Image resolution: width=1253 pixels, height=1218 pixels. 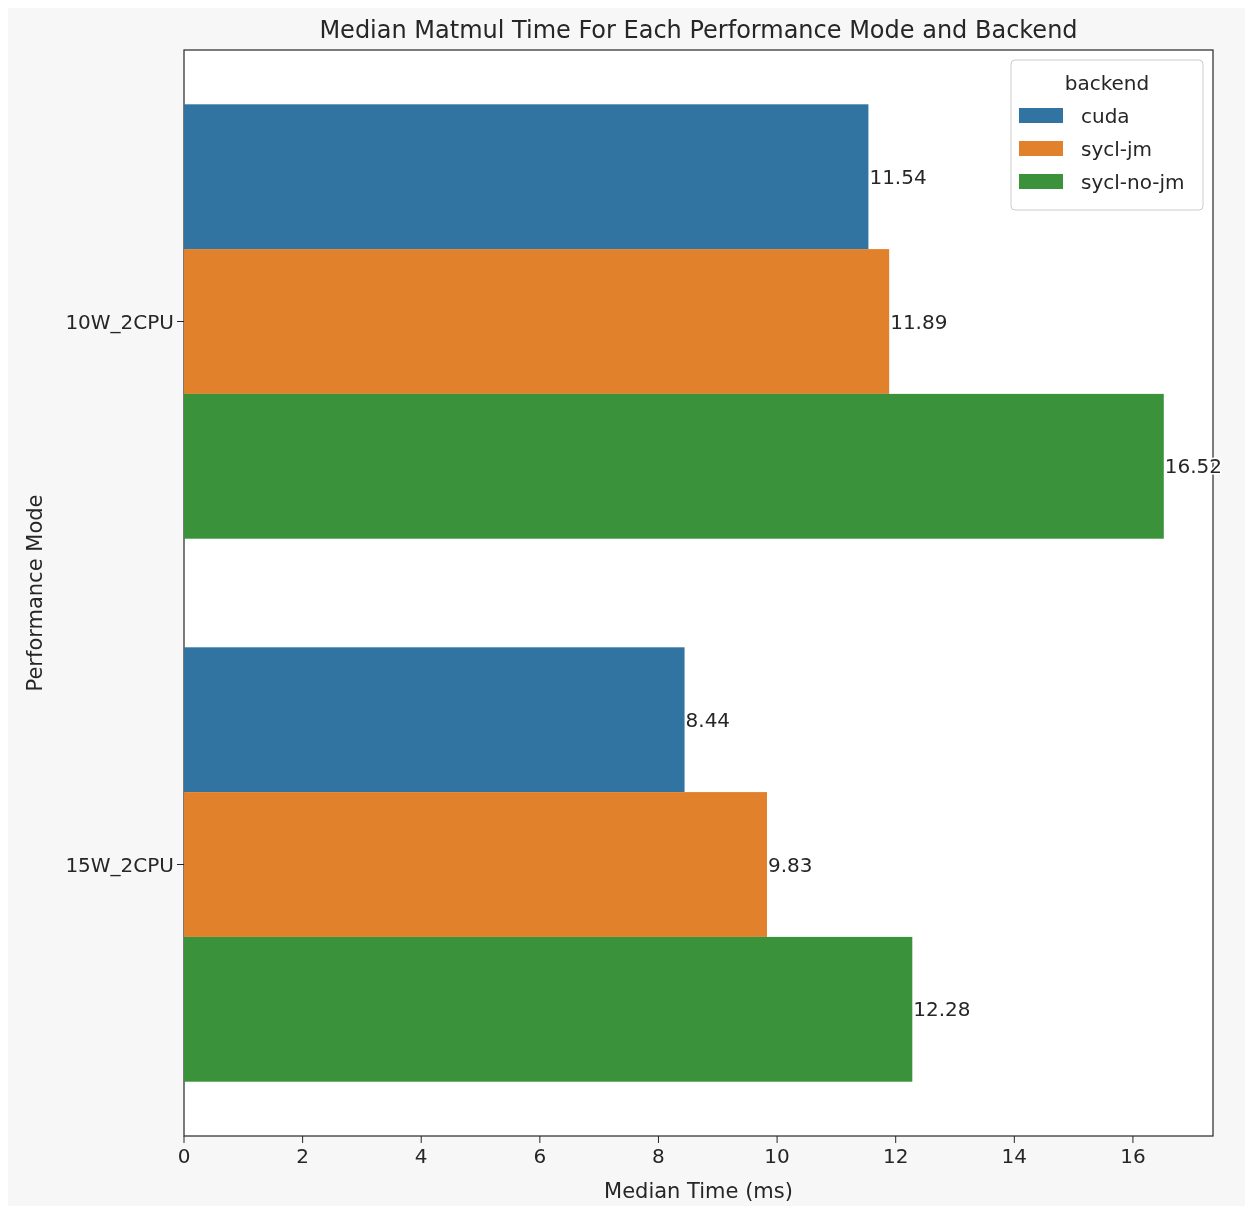 What do you see at coordinates (540, 1156) in the screenshot?
I see `x-tick-label: 6` at bounding box center [540, 1156].